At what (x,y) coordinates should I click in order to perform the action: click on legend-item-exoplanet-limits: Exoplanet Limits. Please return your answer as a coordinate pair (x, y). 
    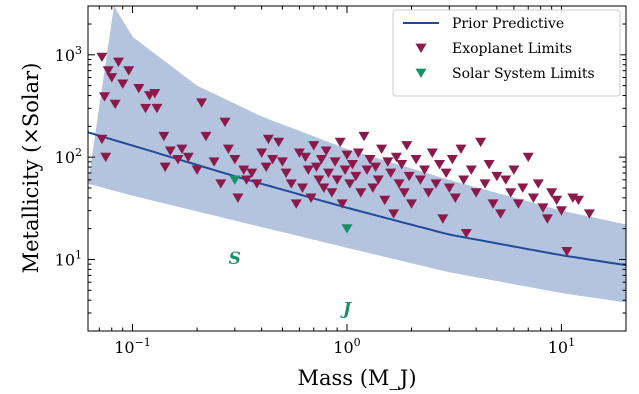
    Looking at the image, I should click on (512, 49).